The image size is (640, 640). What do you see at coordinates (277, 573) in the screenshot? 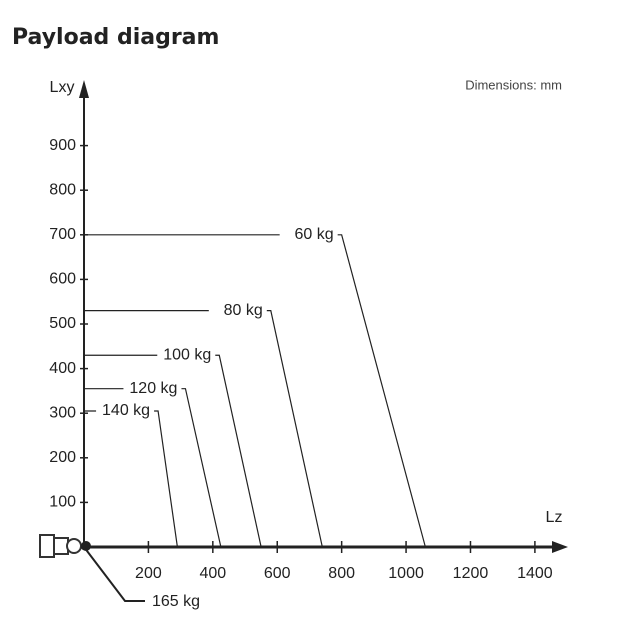
I see `x-tick-label: 600` at bounding box center [277, 573].